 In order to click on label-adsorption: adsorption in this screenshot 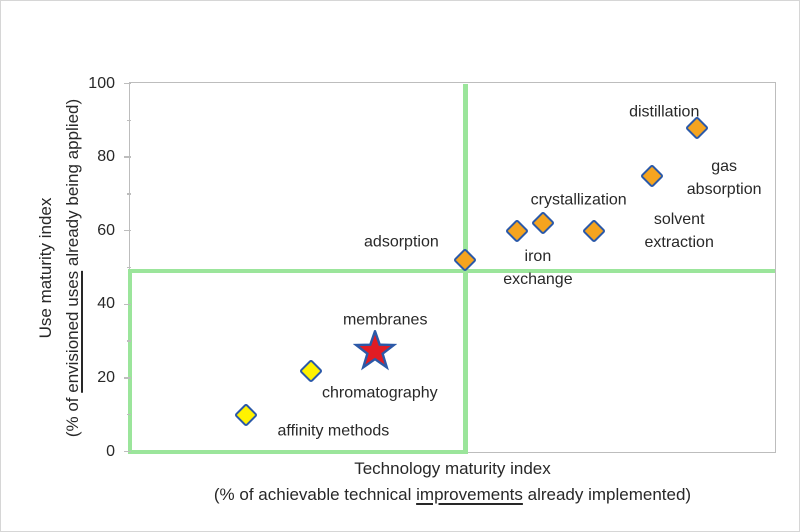, I will do `click(401, 242)`.